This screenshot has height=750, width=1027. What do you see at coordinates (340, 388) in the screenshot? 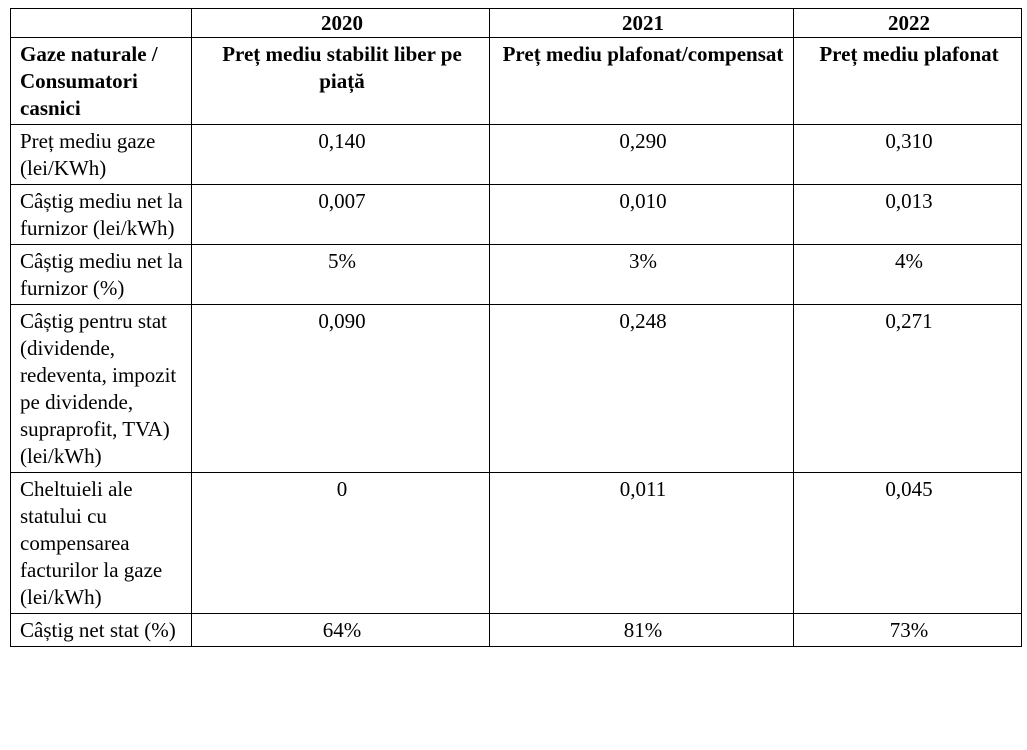
I see `cell-2020: 0,090` at bounding box center [340, 388].